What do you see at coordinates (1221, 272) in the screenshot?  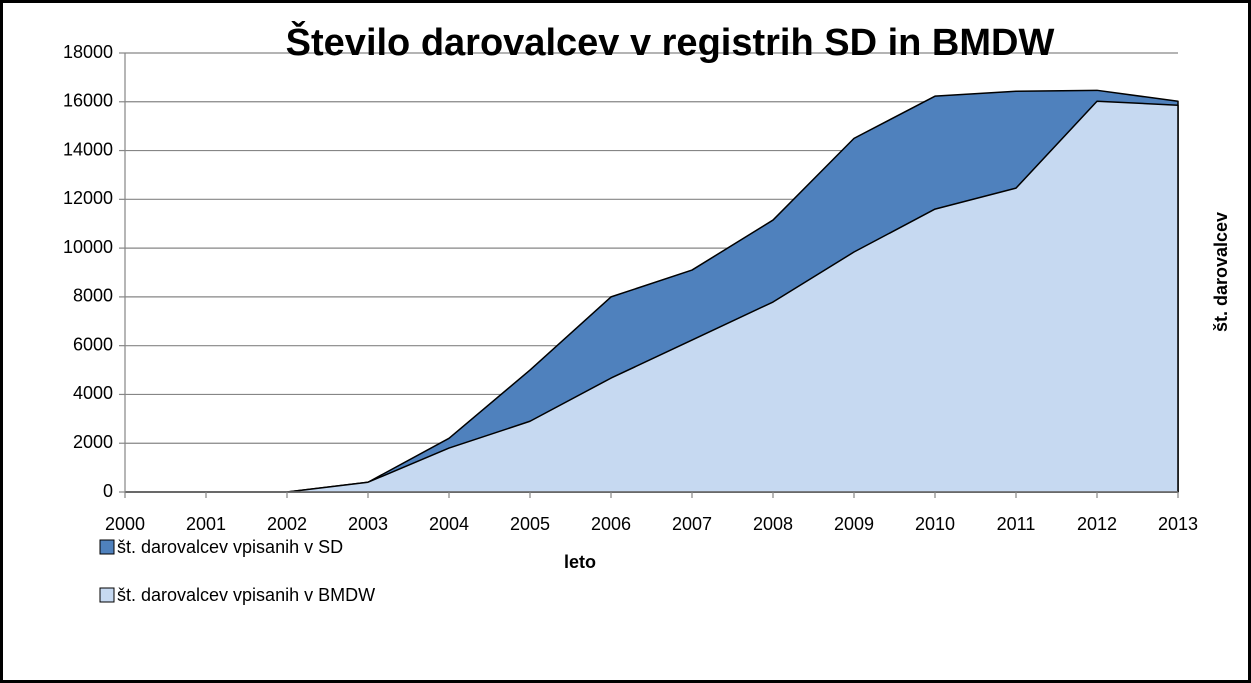 I see `y-axis-label: št. darovalcev` at bounding box center [1221, 272].